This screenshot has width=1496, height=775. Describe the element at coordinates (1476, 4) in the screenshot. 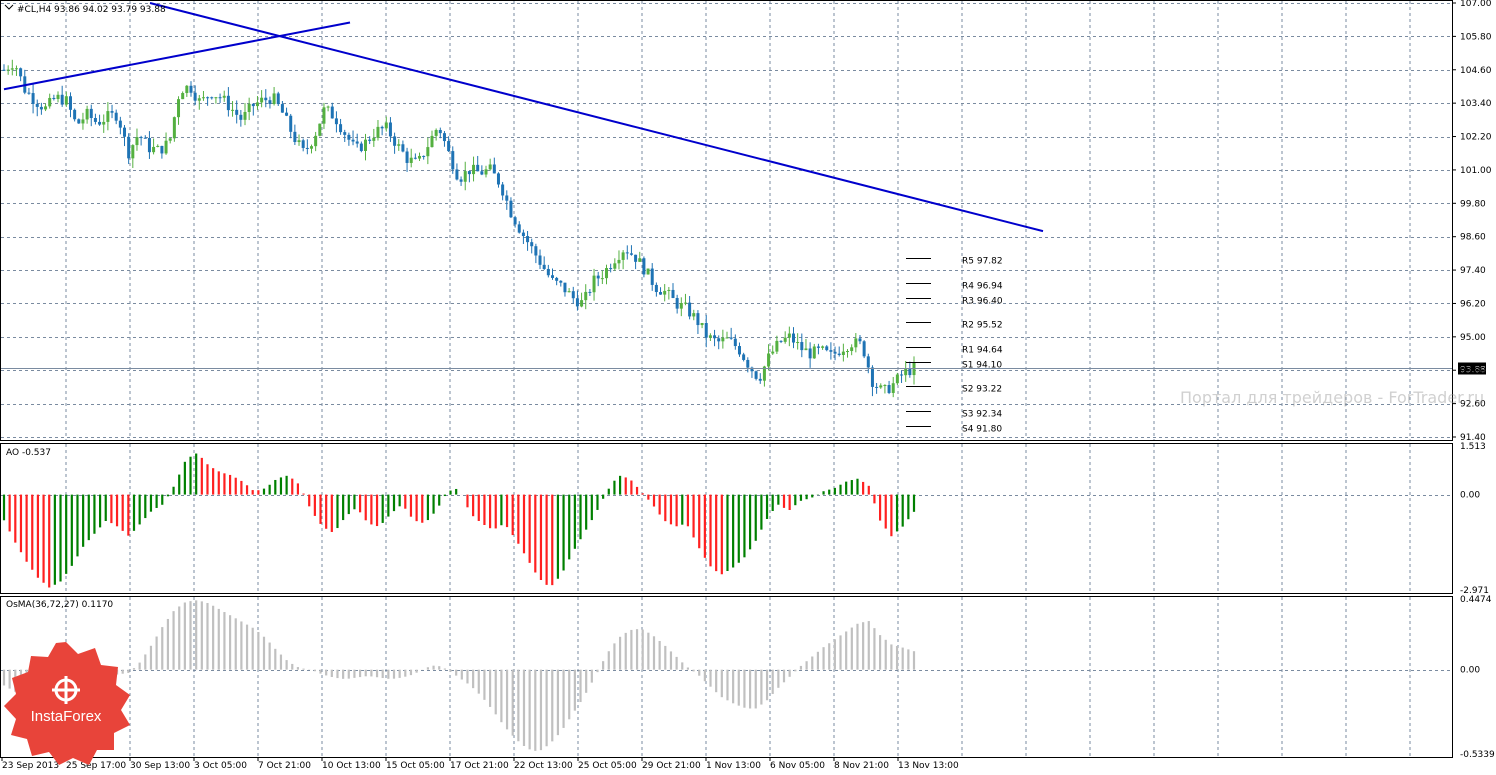

I see `y-tick-label: 107.00` at that location.